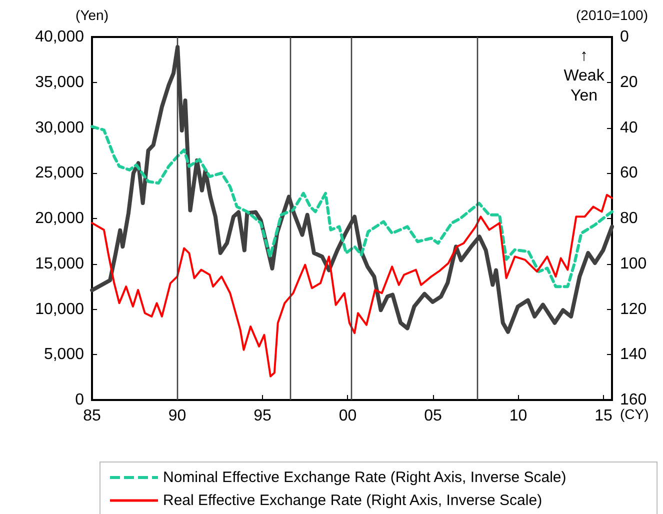 This screenshot has height=514, width=663. What do you see at coordinates (624, 37) in the screenshot?
I see `y2-tick-label: 0` at bounding box center [624, 37].